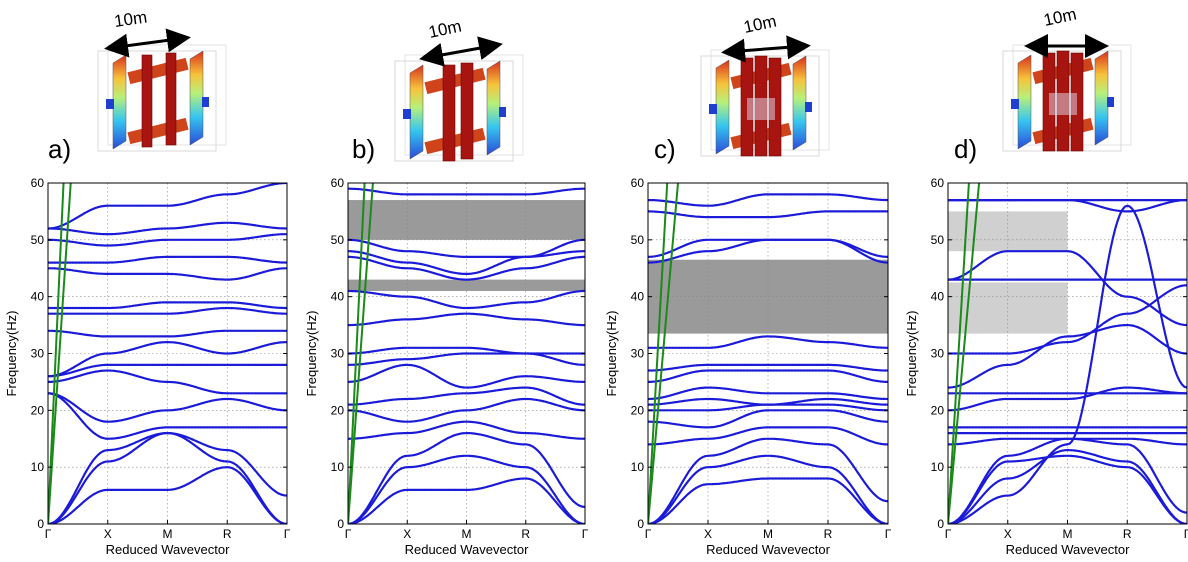 This screenshot has width=1188, height=562. I want to click on resonator-core, so click(1063, 104).